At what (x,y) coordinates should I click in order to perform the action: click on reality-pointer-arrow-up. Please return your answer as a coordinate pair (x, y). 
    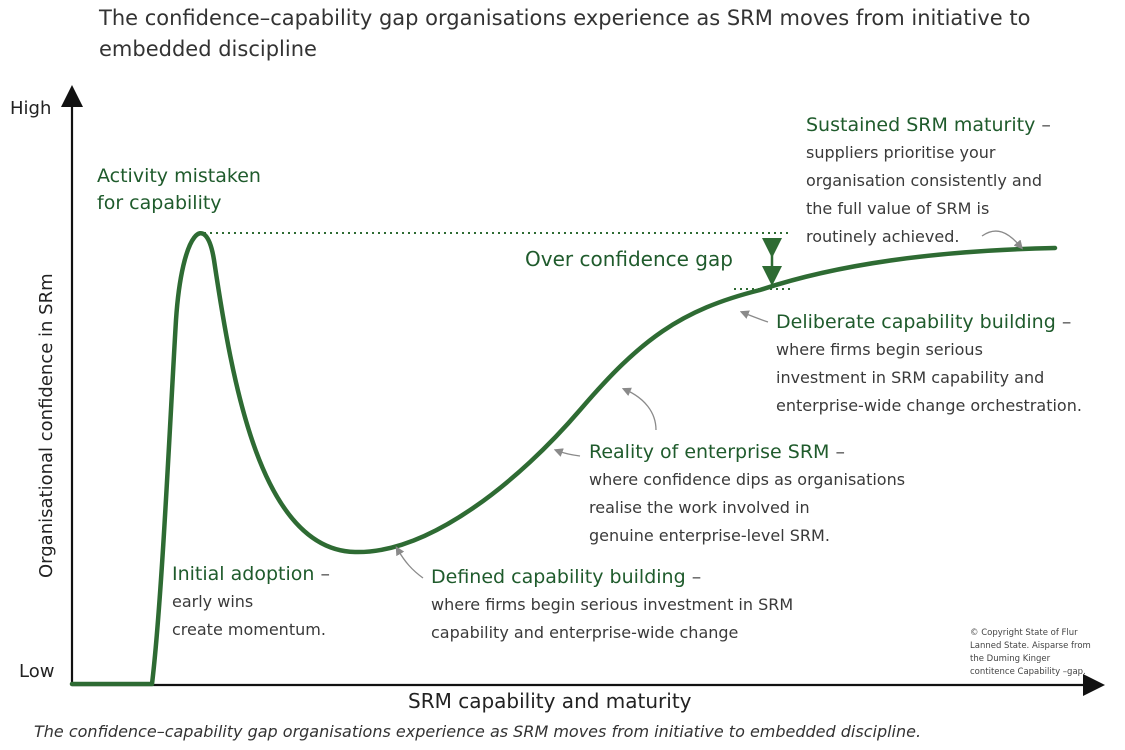
    Looking at the image, I should click on (639, 409).